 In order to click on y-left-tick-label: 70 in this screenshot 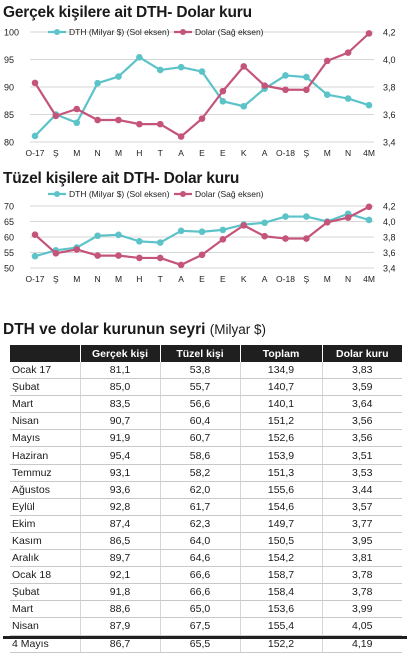, I will do `click(9, 207)`.